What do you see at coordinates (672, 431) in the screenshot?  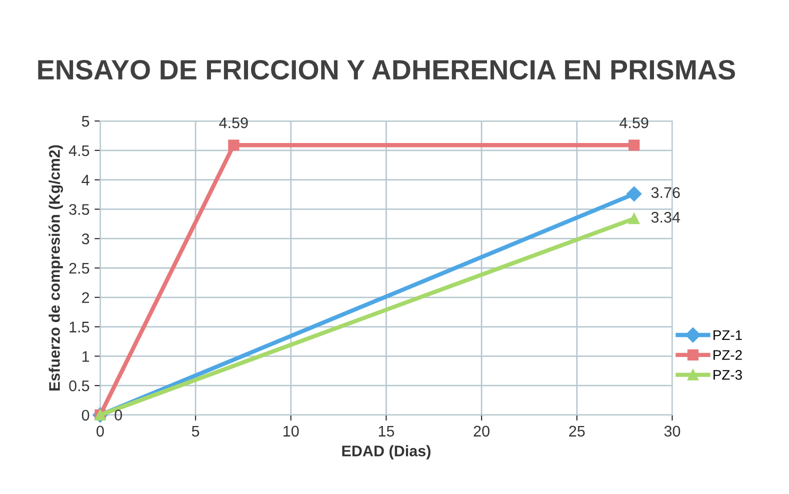 I see `x-tick-label: 30` at bounding box center [672, 431].